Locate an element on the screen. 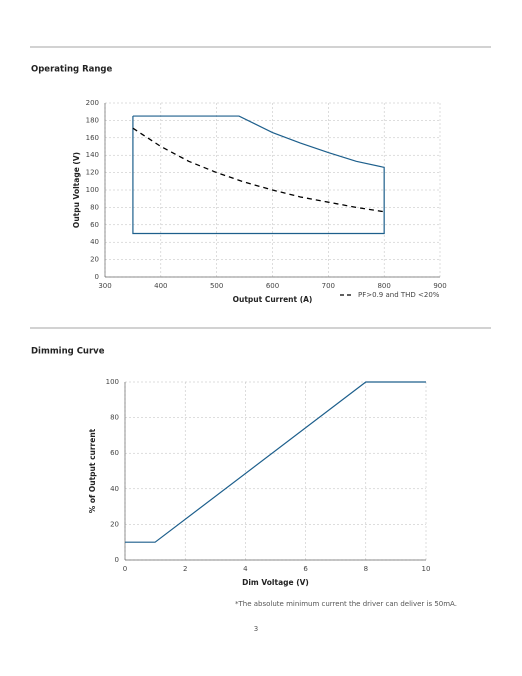 The height and width of the screenshot is (676, 522). y-axis-label: % of Output current is located at coordinates (92, 470).